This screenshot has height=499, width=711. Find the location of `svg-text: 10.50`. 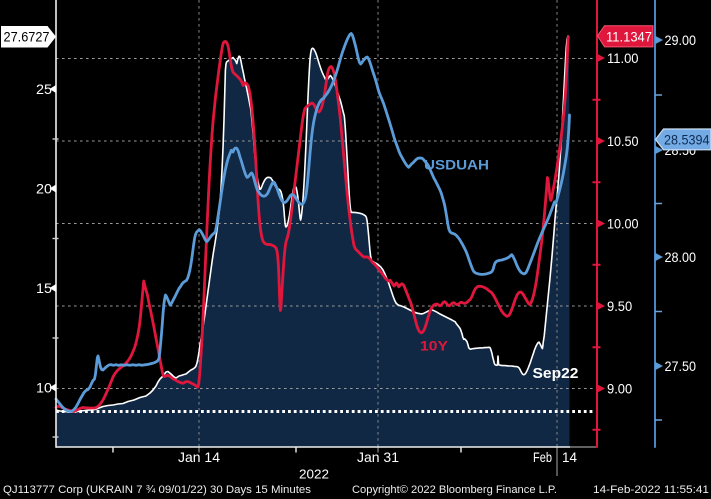

svg-text: 10.50 is located at coordinates (623, 141).